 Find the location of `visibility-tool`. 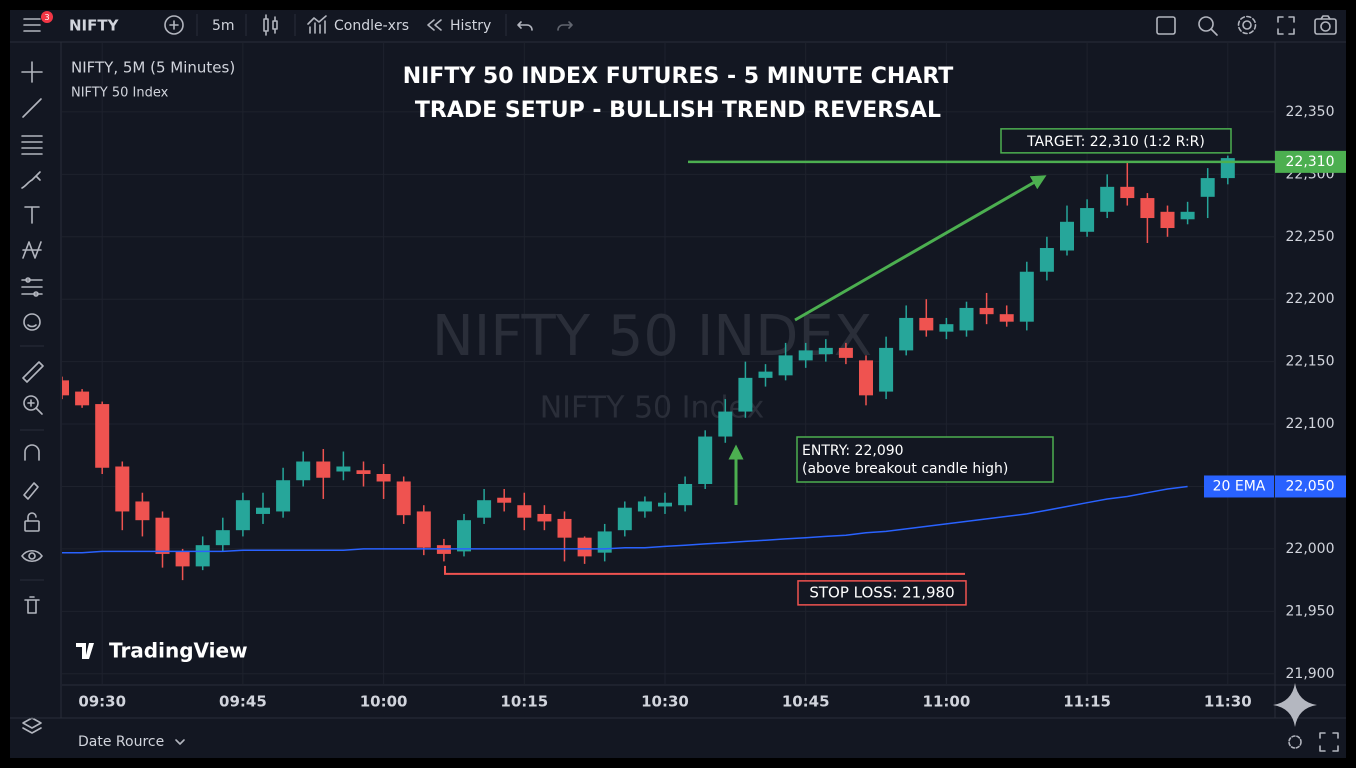

visibility-tool is located at coordinates (32, 556).